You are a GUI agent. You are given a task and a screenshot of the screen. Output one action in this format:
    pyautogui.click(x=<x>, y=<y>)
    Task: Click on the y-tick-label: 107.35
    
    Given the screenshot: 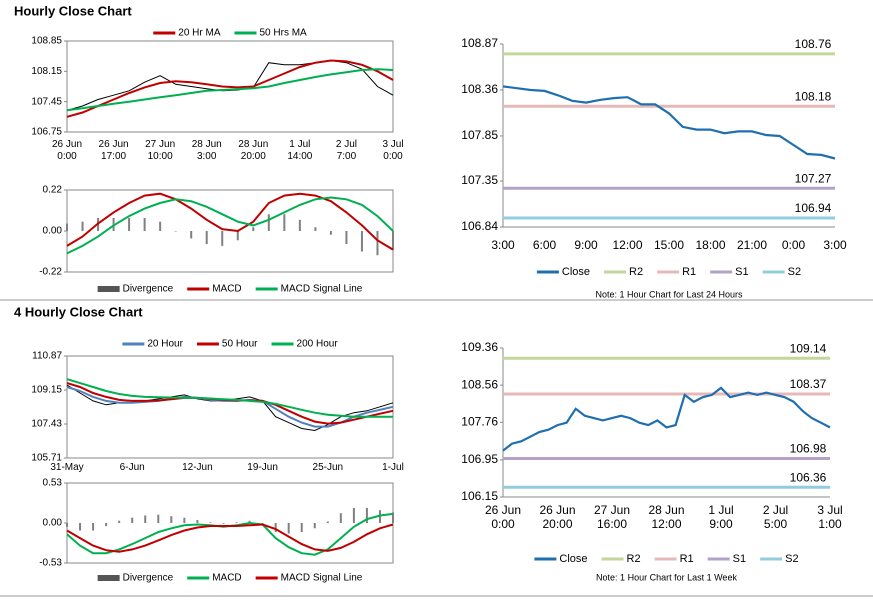 What is the action you would take?
    pyautogui.click(x=479, y=180)
    